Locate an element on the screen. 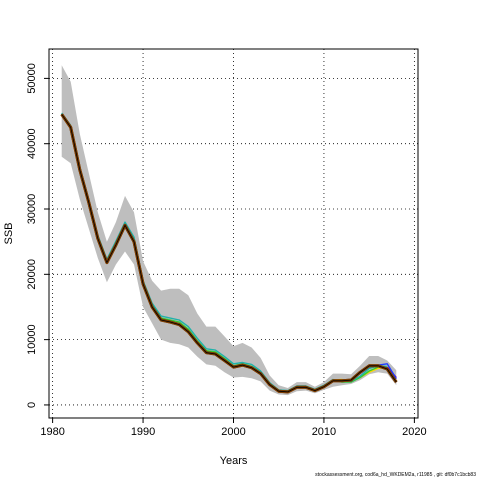  x-tick-label: 1990 is located at coordinates (143, 432).